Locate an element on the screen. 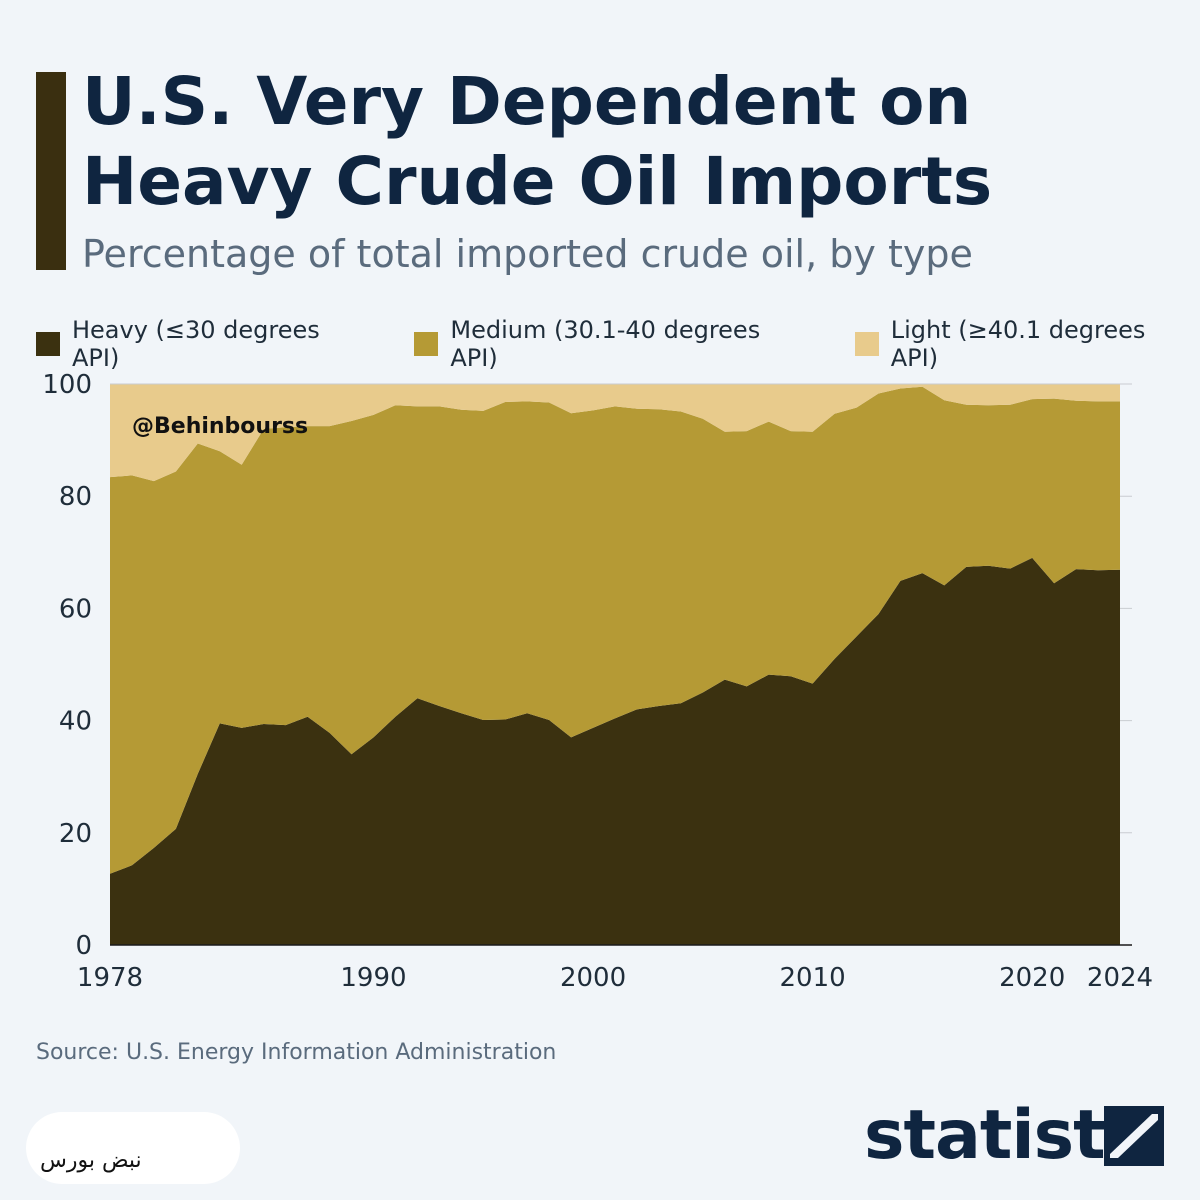  legend-label-medium: Medium (30.1-40 degrees API) is located at coordinates (605, 344).